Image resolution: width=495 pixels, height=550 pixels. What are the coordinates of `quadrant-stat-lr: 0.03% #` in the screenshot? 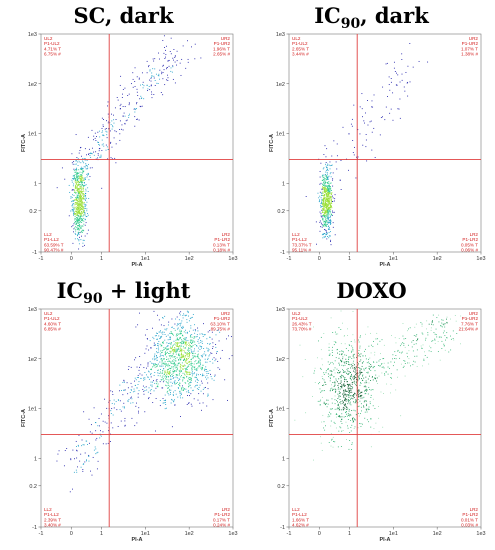 It's located at (469, 525).